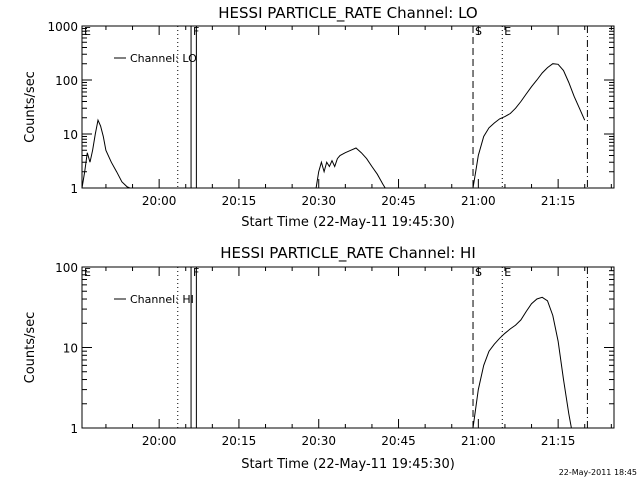 The height and width of the screenshot is (480, 640). I want to click on y-tick-label: 1000, so click(62, 27).